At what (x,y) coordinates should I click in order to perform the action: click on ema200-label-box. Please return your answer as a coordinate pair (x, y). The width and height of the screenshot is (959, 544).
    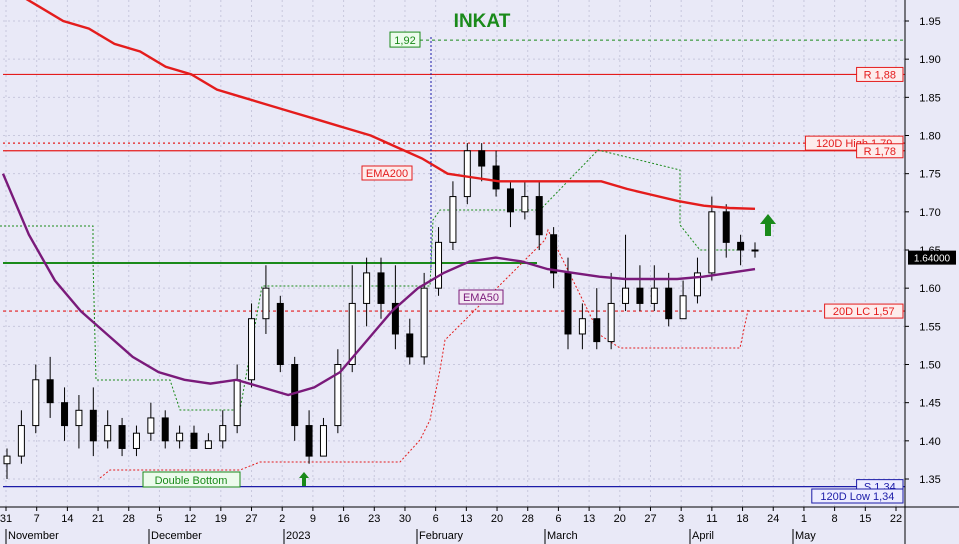
    Looking at the image, I should click on (387, 173).